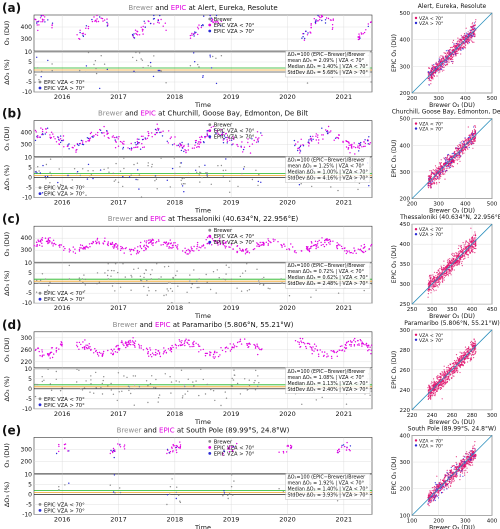 This screenshot has height=529, width=500. I want to click on year-tick-label: 2020, so click(287, 97).